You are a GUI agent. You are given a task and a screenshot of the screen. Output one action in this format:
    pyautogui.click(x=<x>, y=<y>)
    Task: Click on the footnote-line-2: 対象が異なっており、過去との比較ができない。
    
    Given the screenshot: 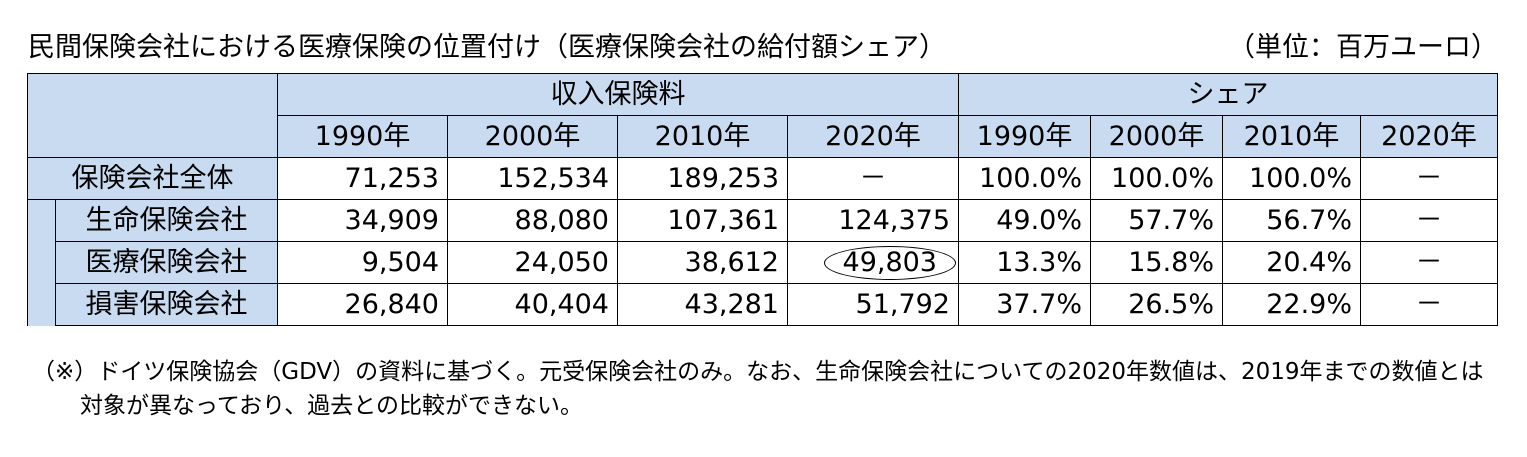 What is the action you would take?
    pyautogui.click(x=332, y=406)
    